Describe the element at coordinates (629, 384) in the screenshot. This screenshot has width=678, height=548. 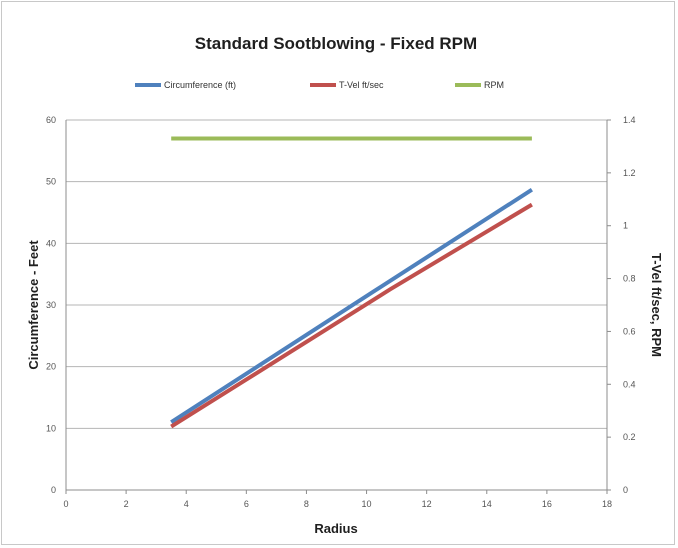
I see `y2-tick-label: 0.4` at that location.